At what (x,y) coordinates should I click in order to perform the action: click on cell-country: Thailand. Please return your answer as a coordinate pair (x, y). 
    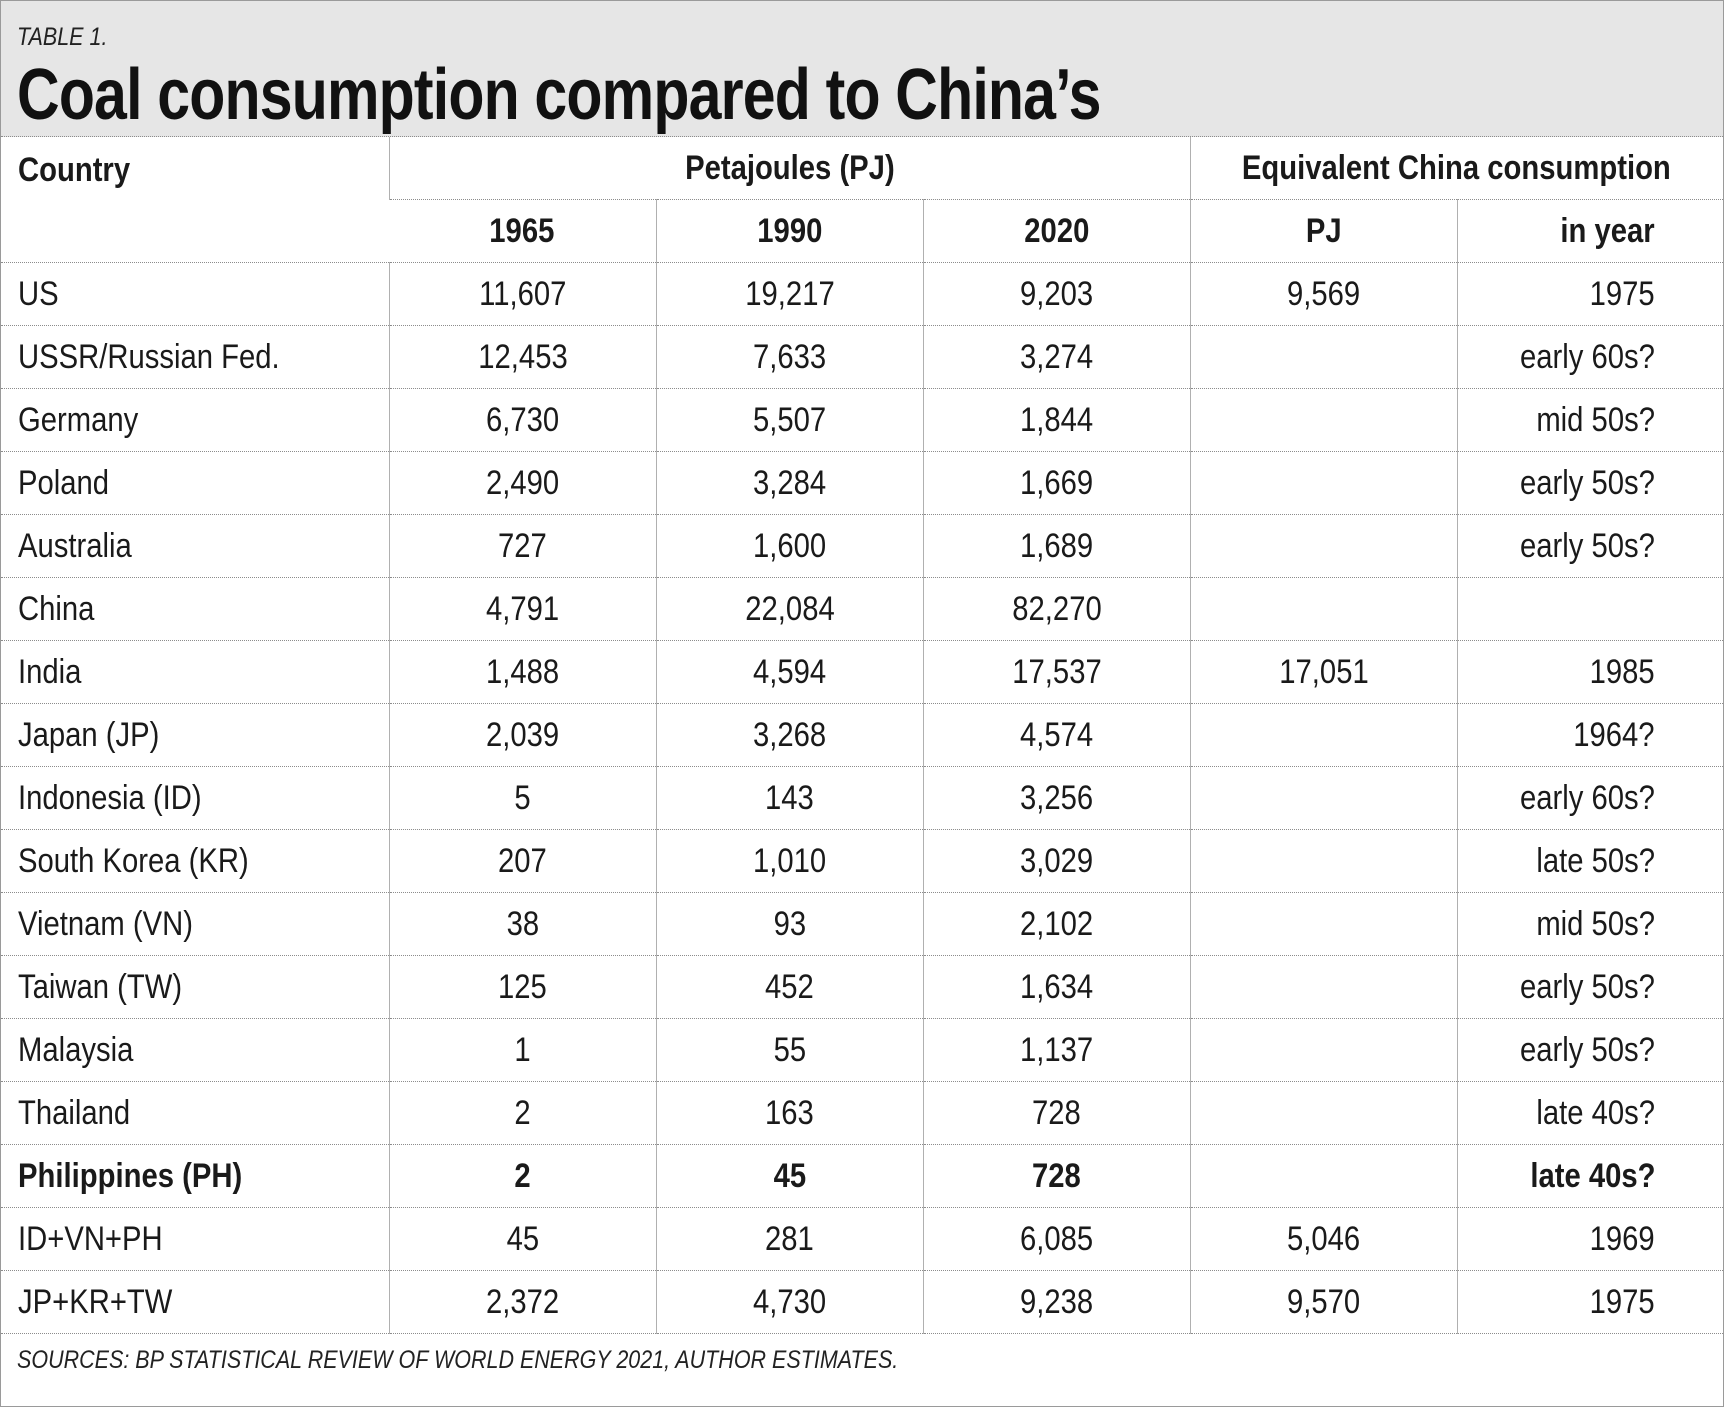
    Looking at the image, I should click on (195, 1113).